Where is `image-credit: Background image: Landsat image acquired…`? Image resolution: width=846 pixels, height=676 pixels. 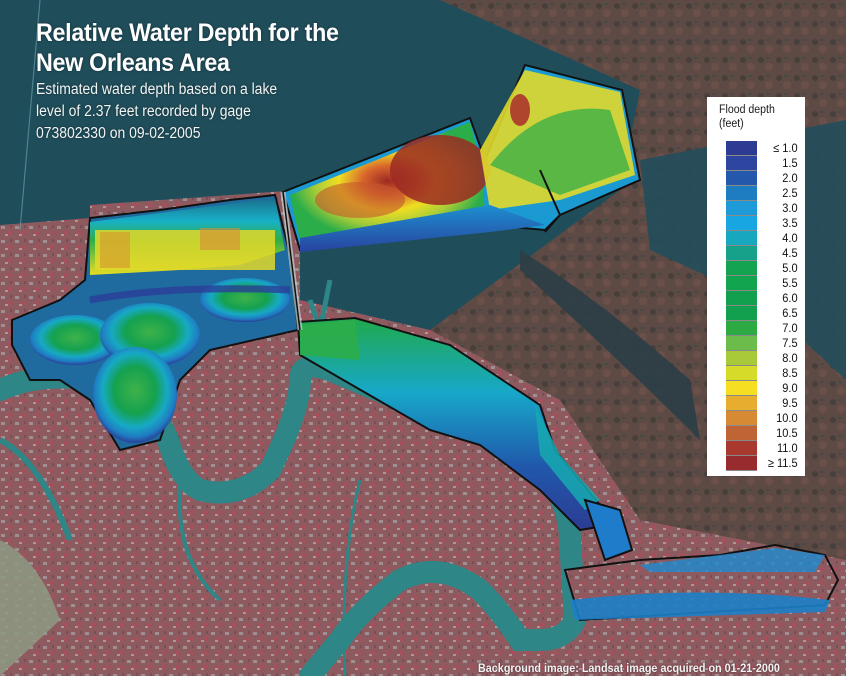 image-credit: Background image: Landsat image acquired… is located at coordinates (629, 668).